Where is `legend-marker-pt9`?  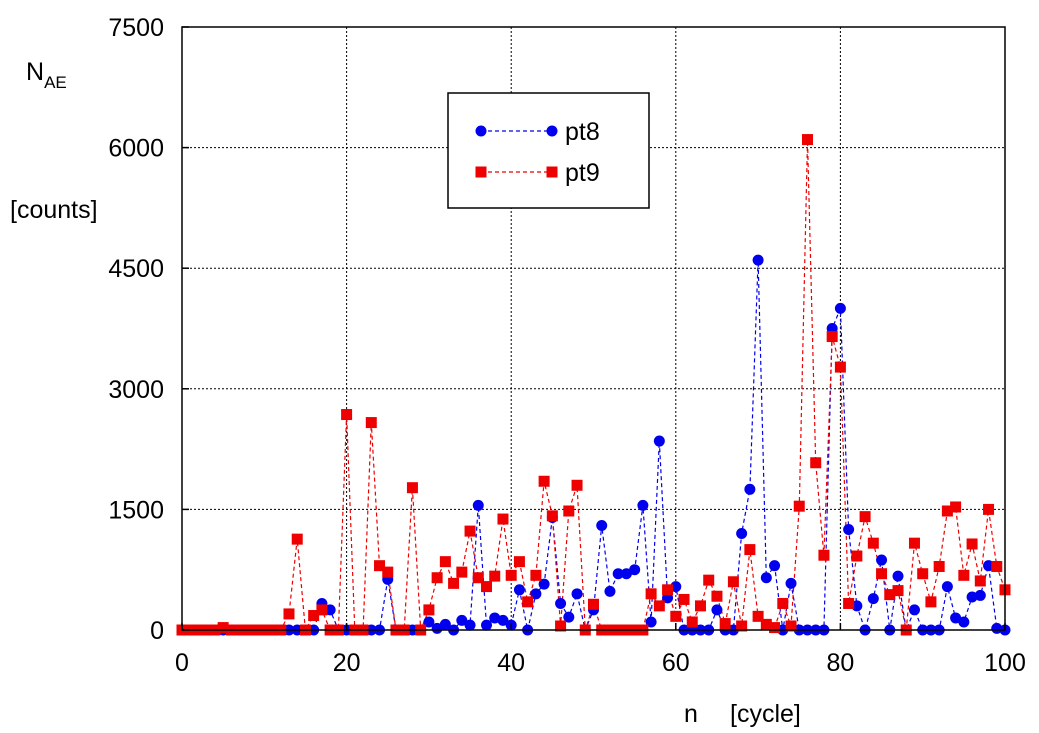
legend-marker-pt9 is located at coordinates (552, 172).